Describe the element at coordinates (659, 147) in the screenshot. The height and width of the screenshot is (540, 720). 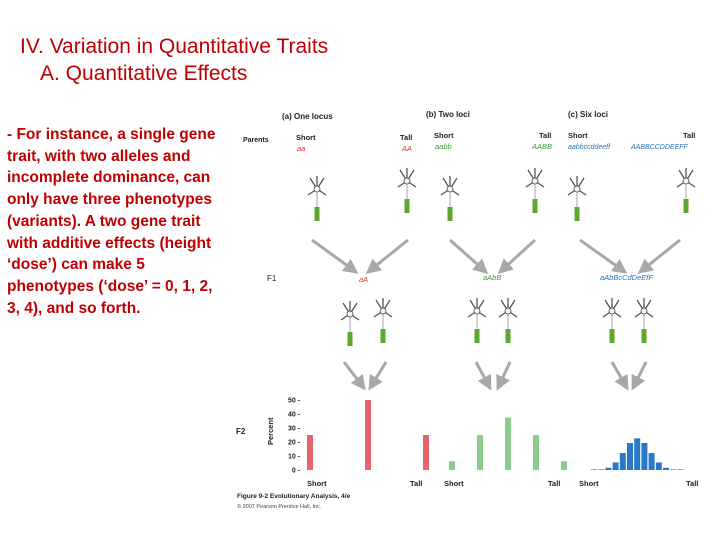
I see `panel-c-tall-genotype: AABBCCDDEEFF` at that location.